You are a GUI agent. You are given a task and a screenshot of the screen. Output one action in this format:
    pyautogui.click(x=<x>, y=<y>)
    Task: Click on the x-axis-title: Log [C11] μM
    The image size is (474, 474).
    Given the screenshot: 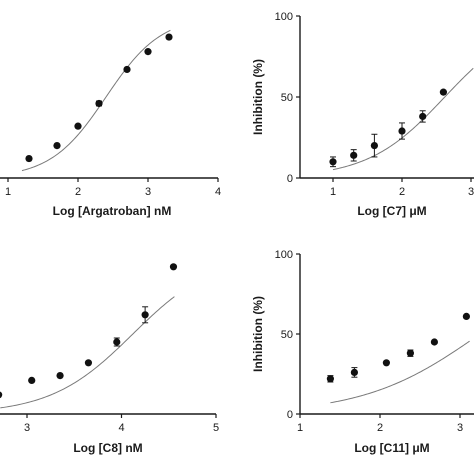 What is the action you would take?
    pyautogui.click(x=391, y=448)
    